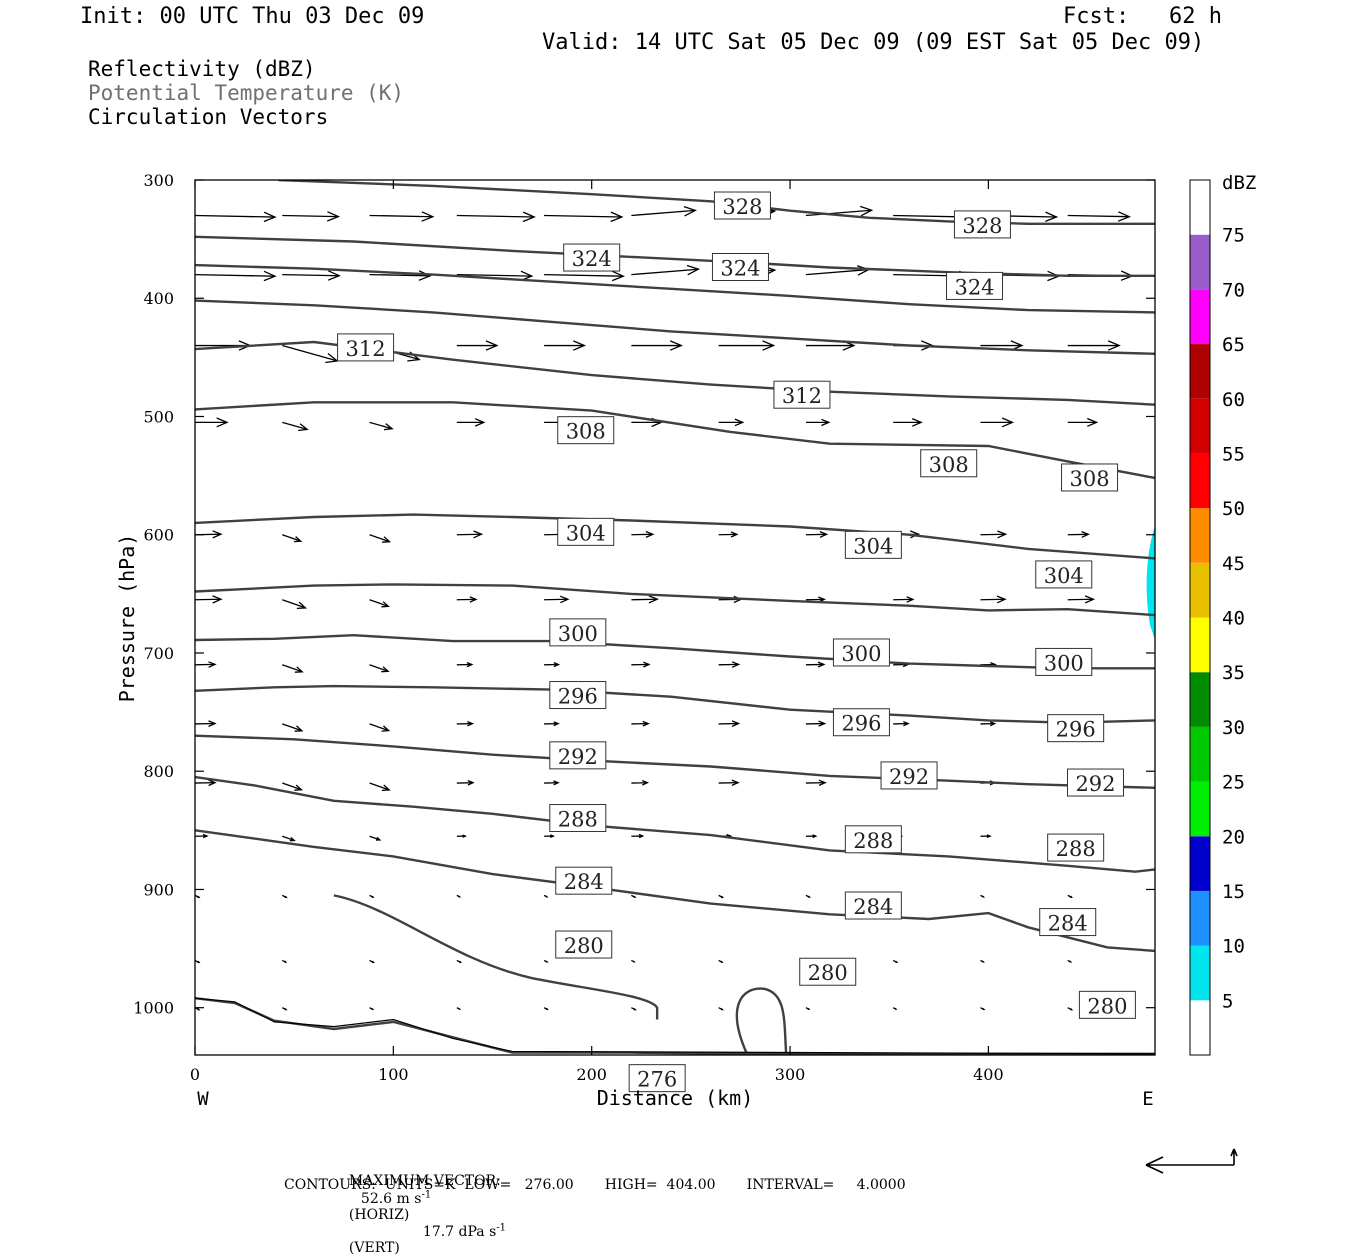 This screenshot has width=1350, height=1256. I want to click on colorbar-level-label: 60, so click(1233, 400).